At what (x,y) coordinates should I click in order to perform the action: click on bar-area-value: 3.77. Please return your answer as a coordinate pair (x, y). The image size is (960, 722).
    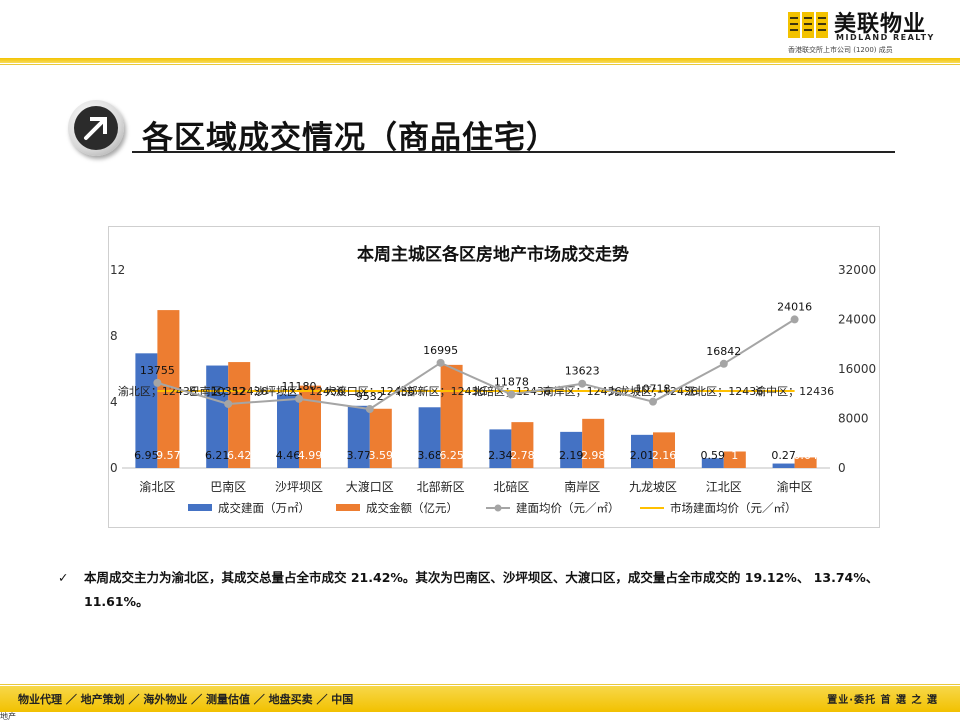
    Looking at the image, I should click on (359, 455).